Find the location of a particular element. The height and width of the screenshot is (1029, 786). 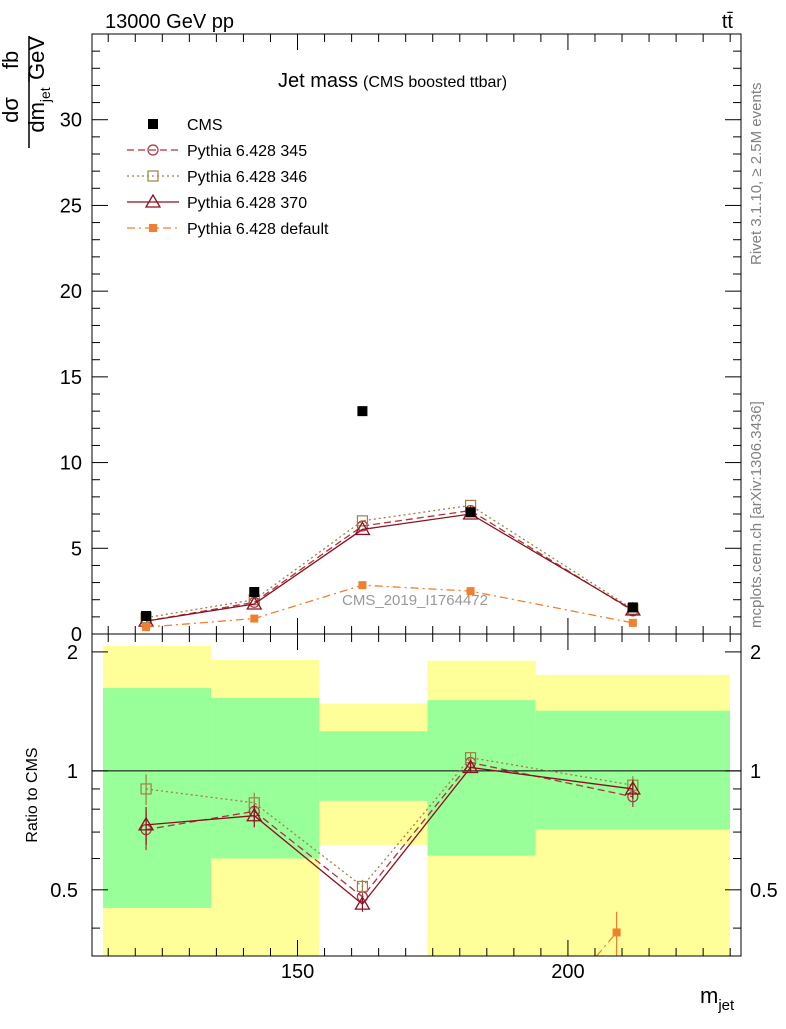

main-y-axis-label: dσ dmjet fb GeV is located at coordinates (26, 92).